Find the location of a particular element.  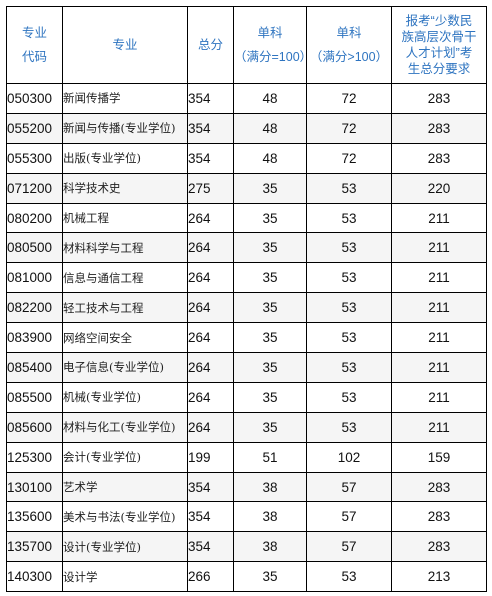

cell-code: 071200 is located at coordinates (34, 188).